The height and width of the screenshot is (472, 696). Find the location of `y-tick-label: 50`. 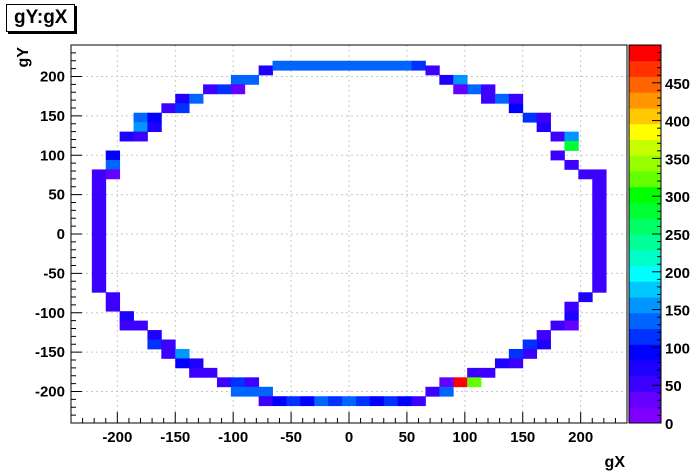

y-tick-label: 50 is located at coordinates (56, 195).